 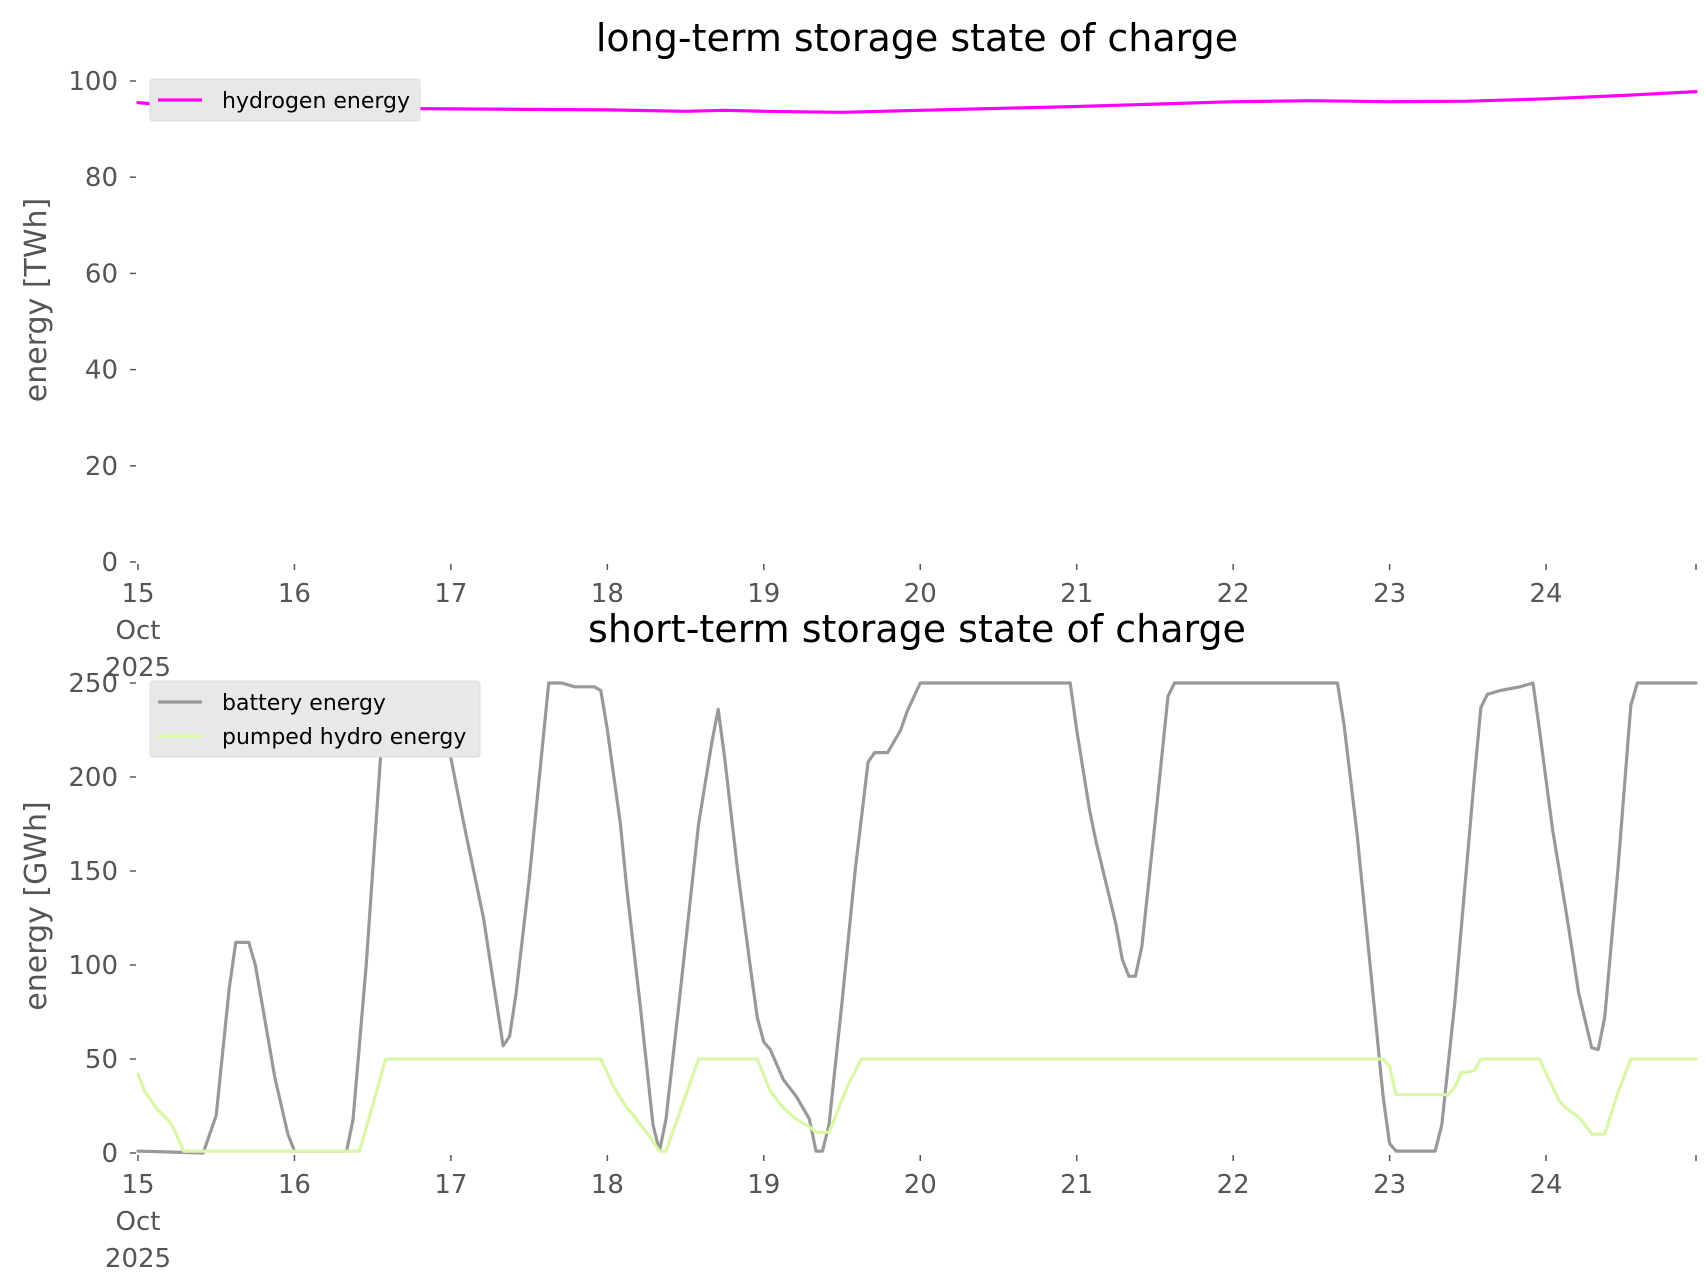 I want to click on series-line-pumped-hydro-energy, so click(x=917, y=1105).